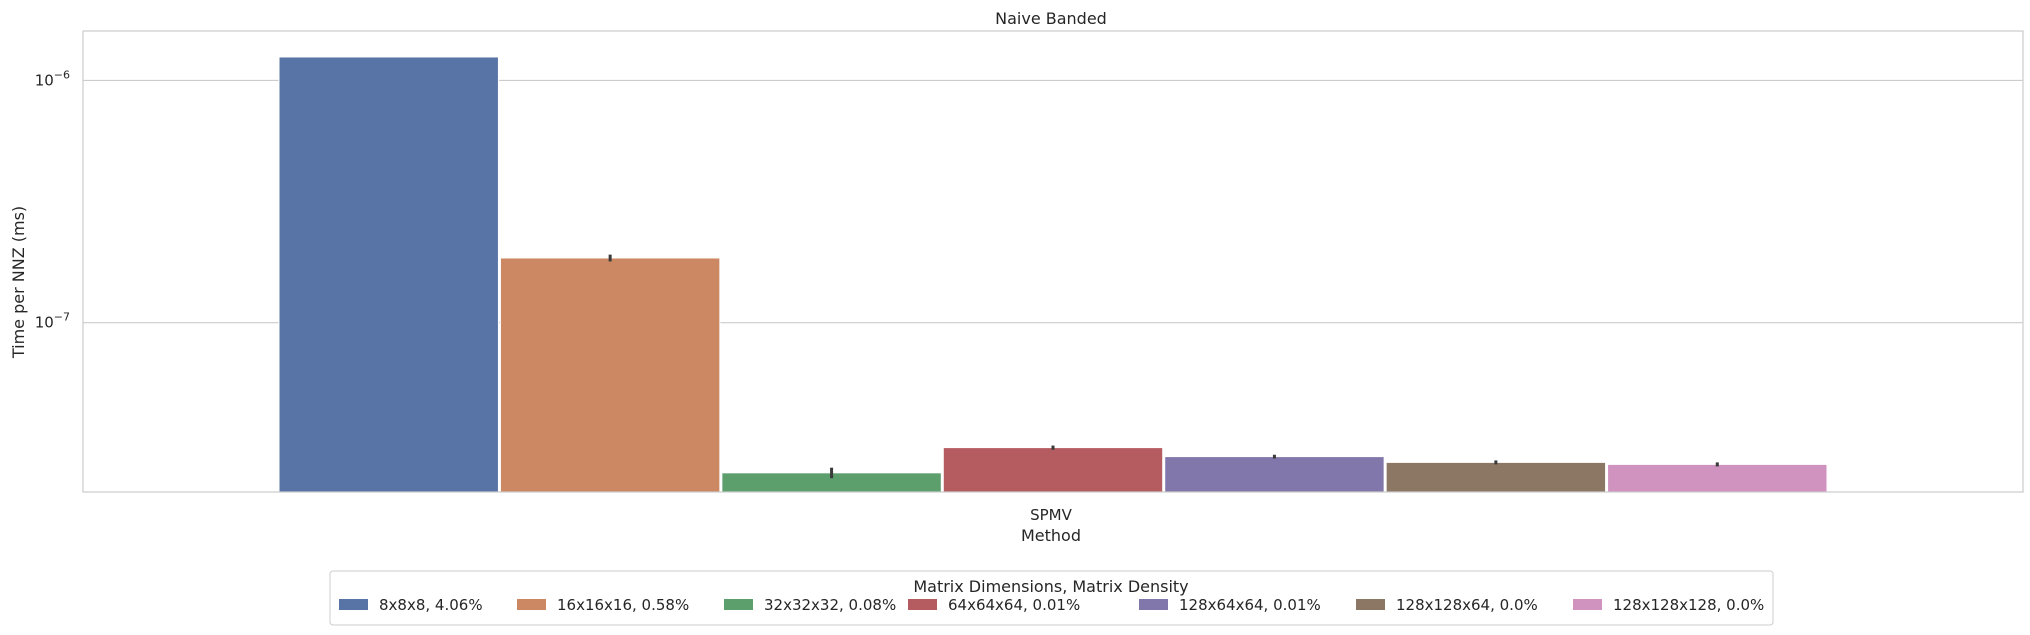 The image size is (2030, 635). Describe the element at coordinates (1688, 605) in the screenshot. I see `legend-label-7: 128x128x128, 0.0%` at that location.